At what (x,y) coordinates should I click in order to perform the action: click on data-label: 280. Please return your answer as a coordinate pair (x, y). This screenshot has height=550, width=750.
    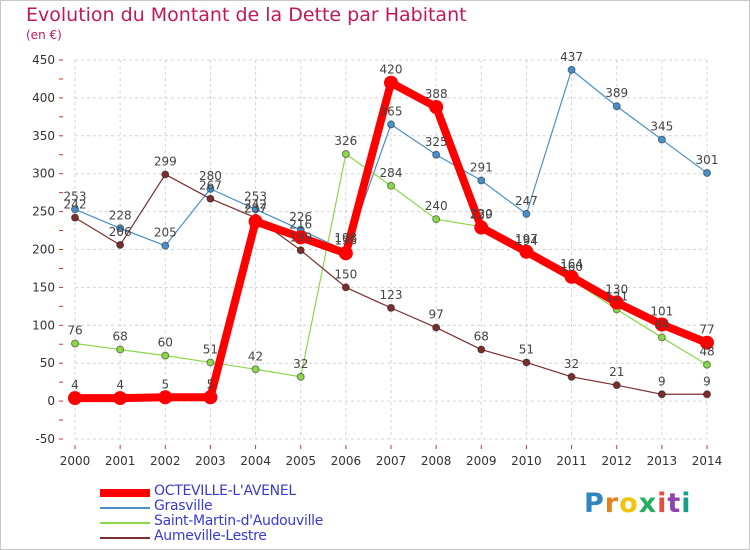
    Looking at the image, I should click on (210, 176).